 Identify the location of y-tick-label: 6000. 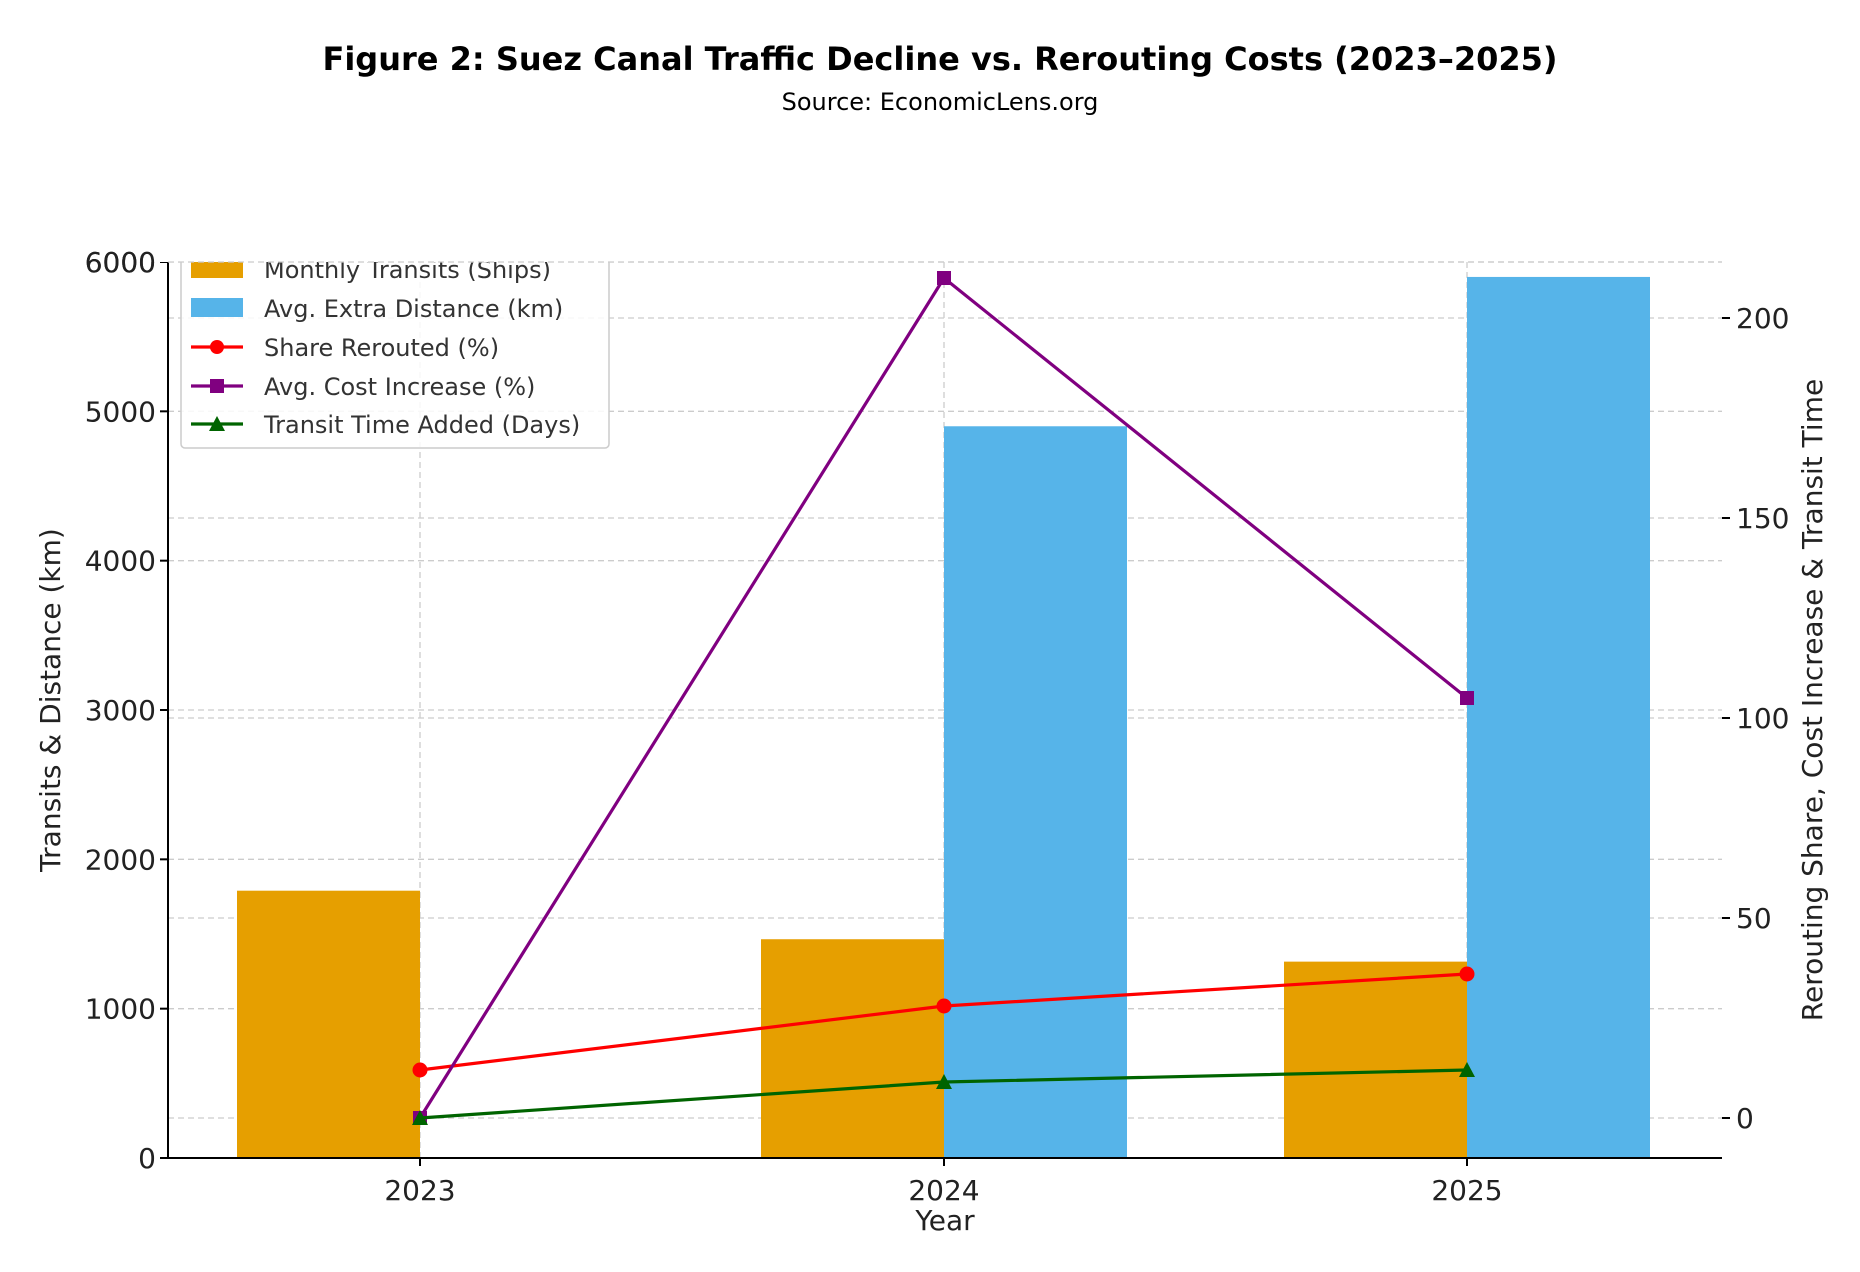
(120, 262).